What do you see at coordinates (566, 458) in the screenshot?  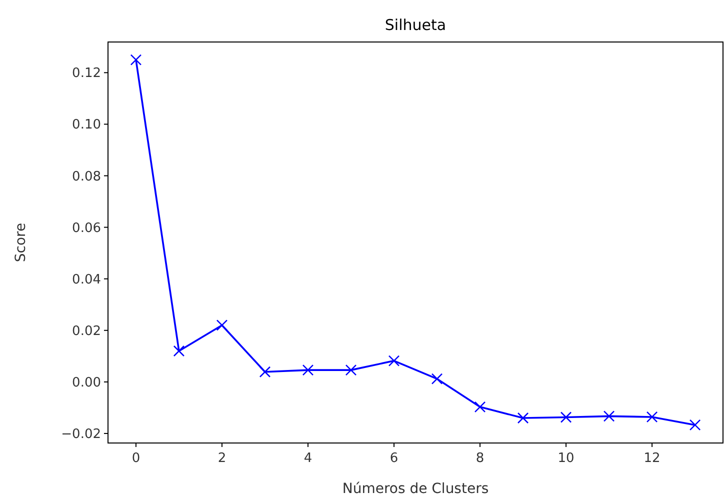 I see `x-tick-label: 10` at bounding box center [566, 458].